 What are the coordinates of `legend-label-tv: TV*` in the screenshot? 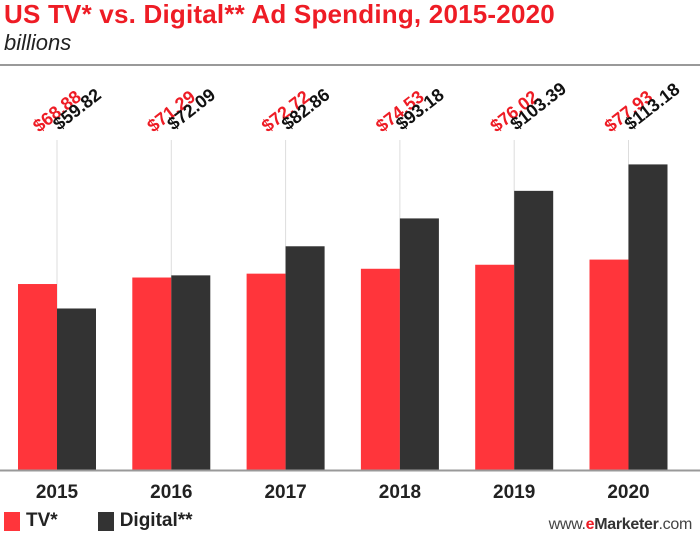 It's located at (42, 520).